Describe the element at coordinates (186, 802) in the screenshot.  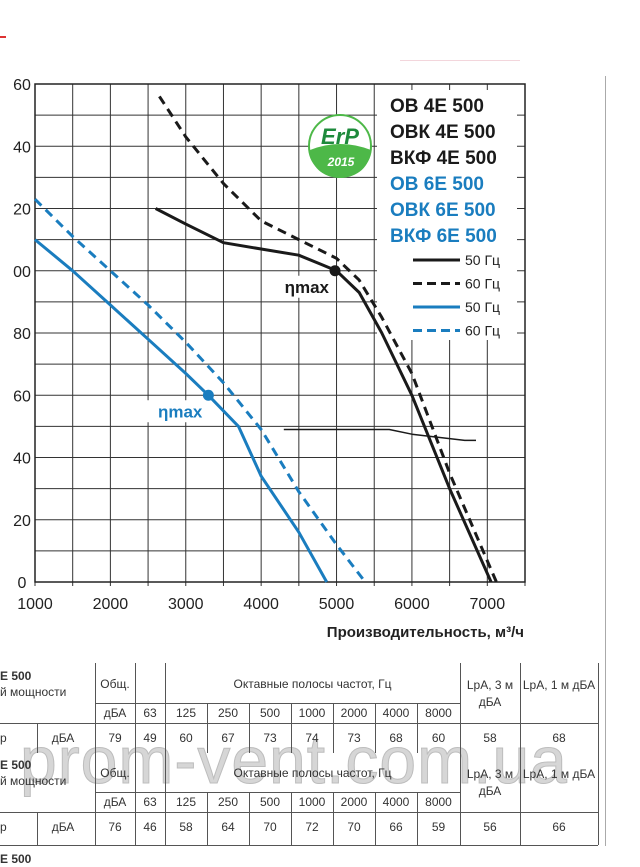
I see `band-header: 125` at that location.